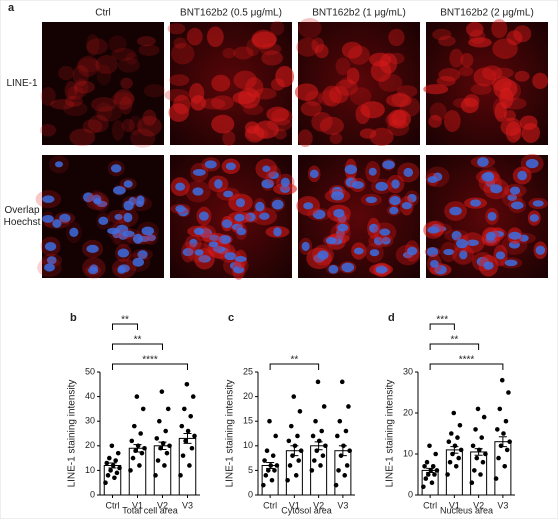  What do you see at coordinates (150, 360) in the screenshot?
I see `significance-label: ****` at bounding box center [150, 360].